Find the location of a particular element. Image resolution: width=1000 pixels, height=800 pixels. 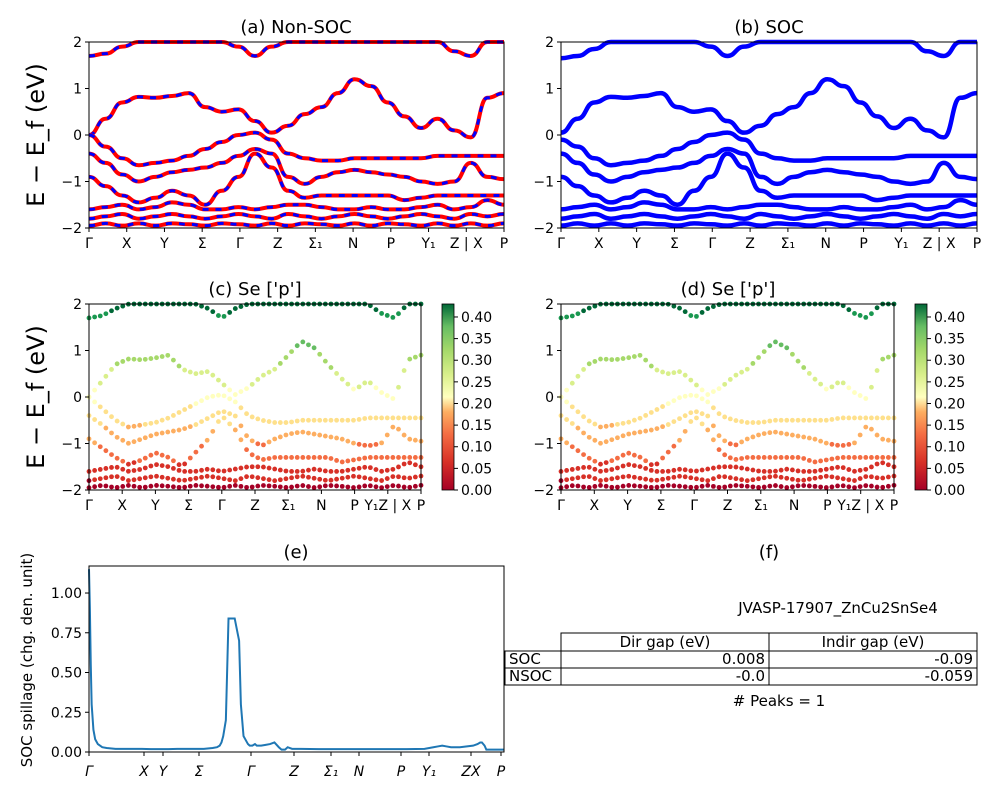

panel-d-yticks: 2 1 0 −1 −2 is located at coordinates (547, 398).